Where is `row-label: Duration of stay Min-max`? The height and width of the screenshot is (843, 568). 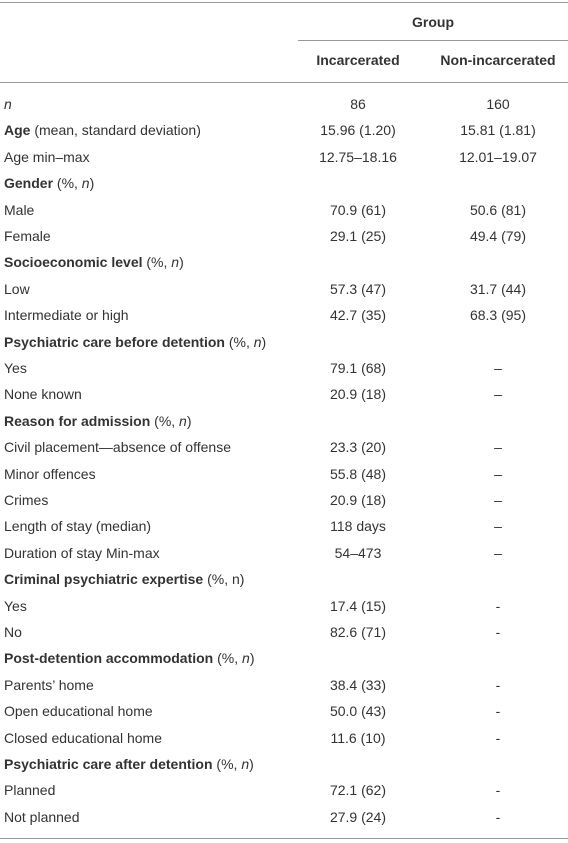
row-label: Duration of stay Min-max is located at coordinates (82, 553).